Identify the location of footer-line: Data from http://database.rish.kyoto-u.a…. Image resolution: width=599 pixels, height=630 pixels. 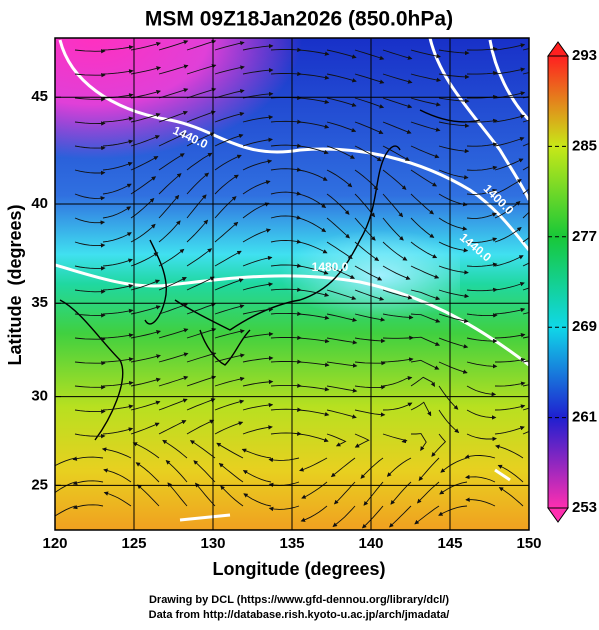
(299, 615).